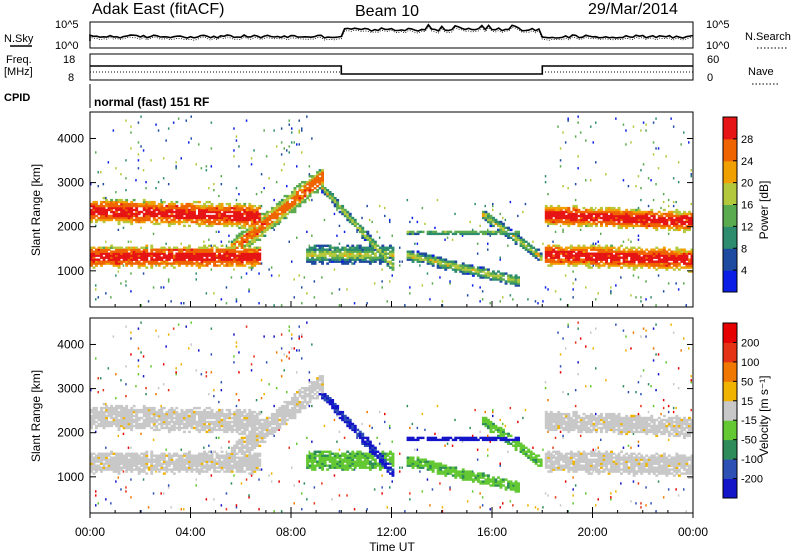 The width and height of the screenshot is (800, 554). I want to click on radar-title: Adak East (fitACF), so click(158, 9).